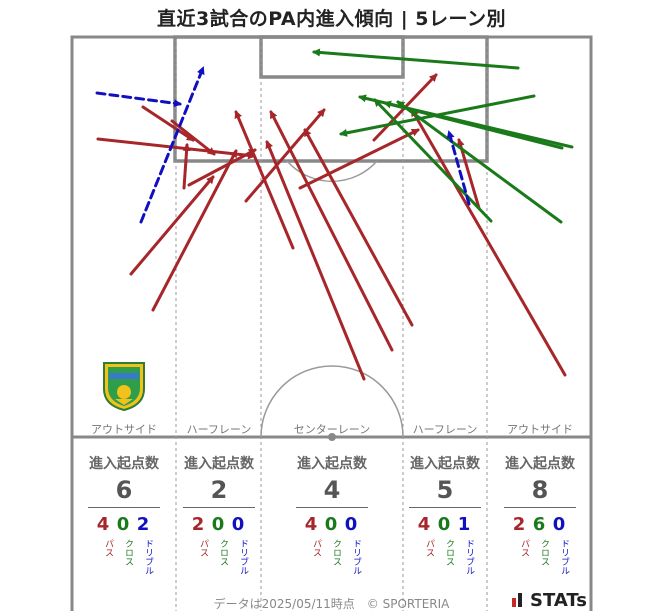 Image resolution: width=663 pixels, height=612 pixels. Describe the element at coordinates (316, 548) in the screenshot. I see `lane-2-pass-label: パス` at that location.